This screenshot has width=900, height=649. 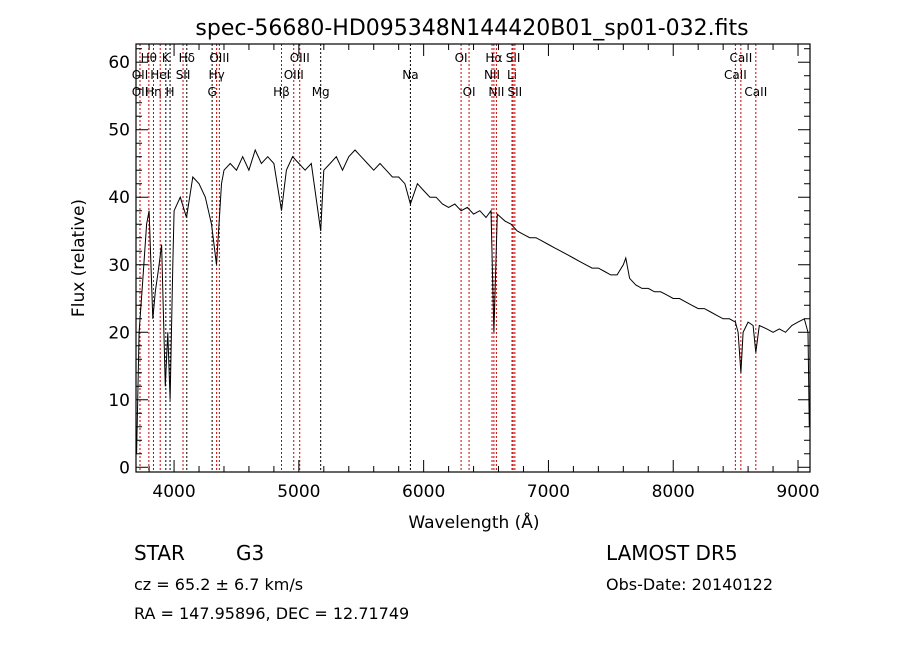 What do you see at coordinates (119, 333) in the screenshot?
I see `y-tick-label: 20` at bounding box center [119, 333].